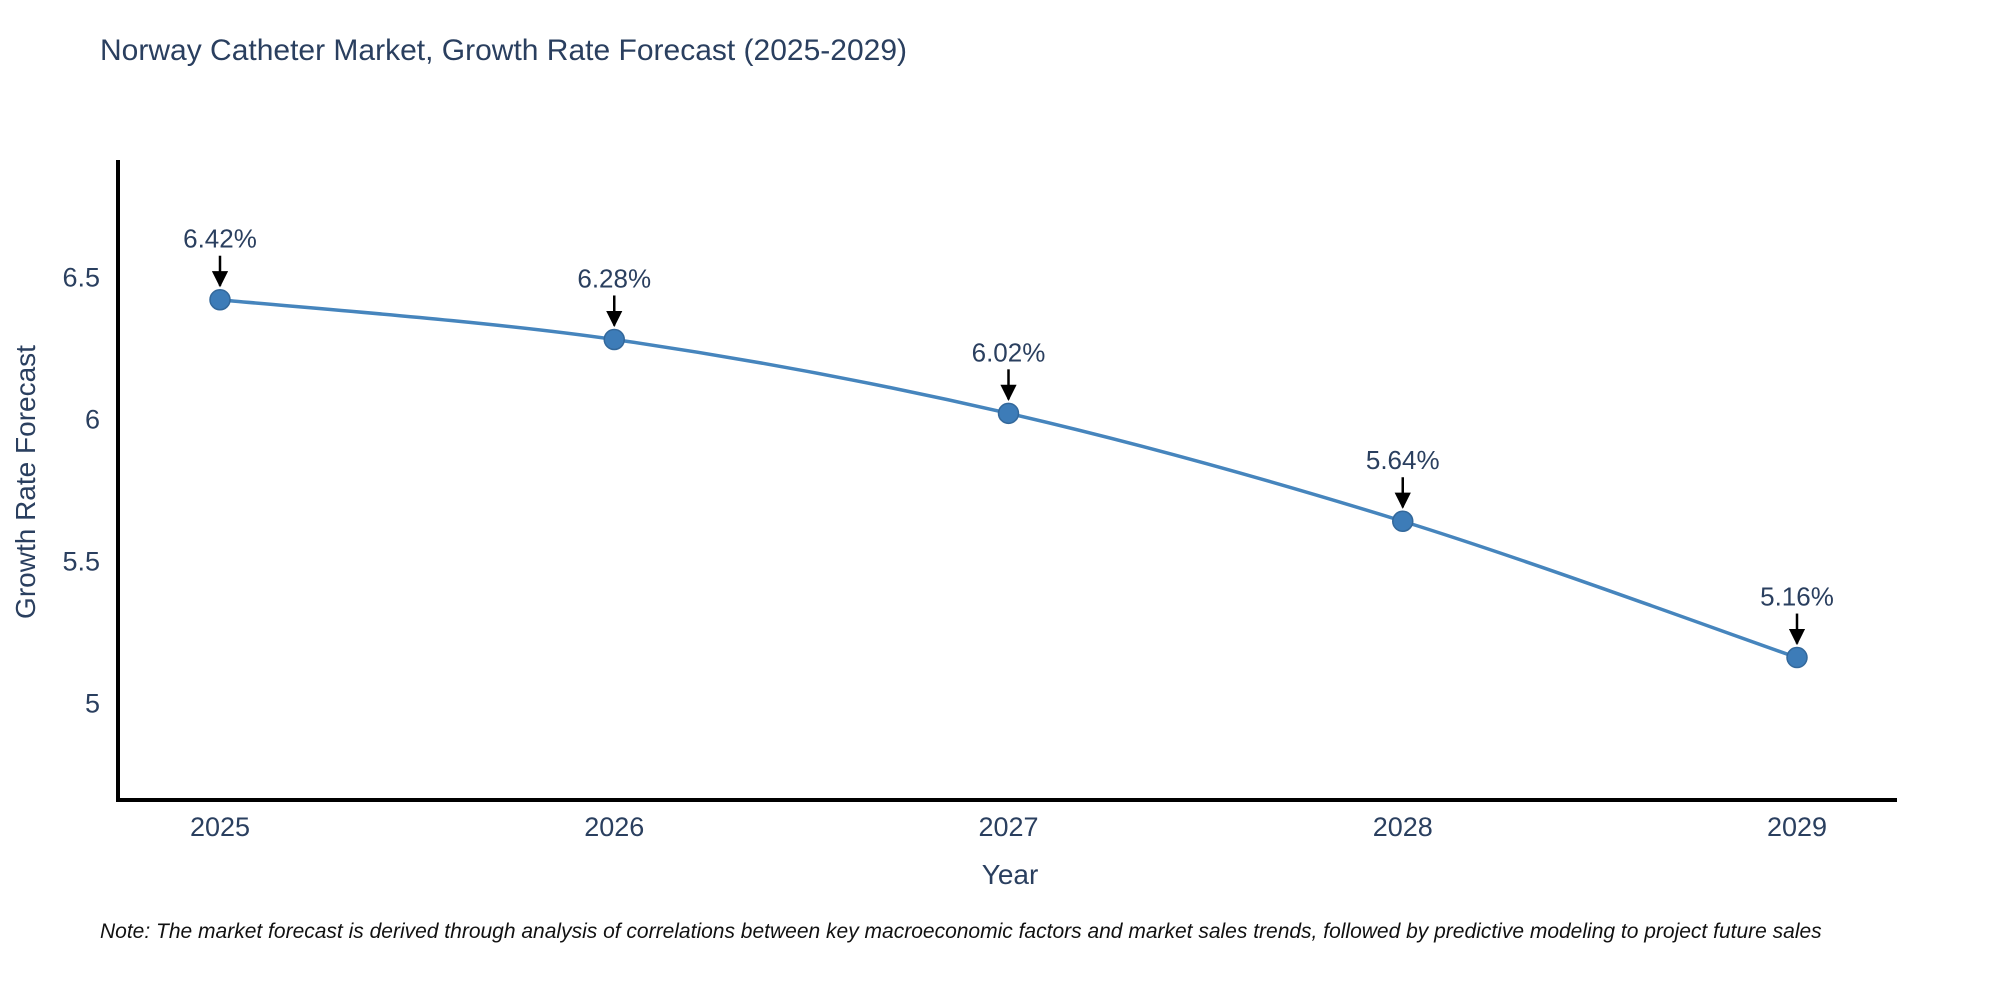 This screenshot has width=2000, height=1000. I want to click on x-tick-label: 2026, so click(614, 827).